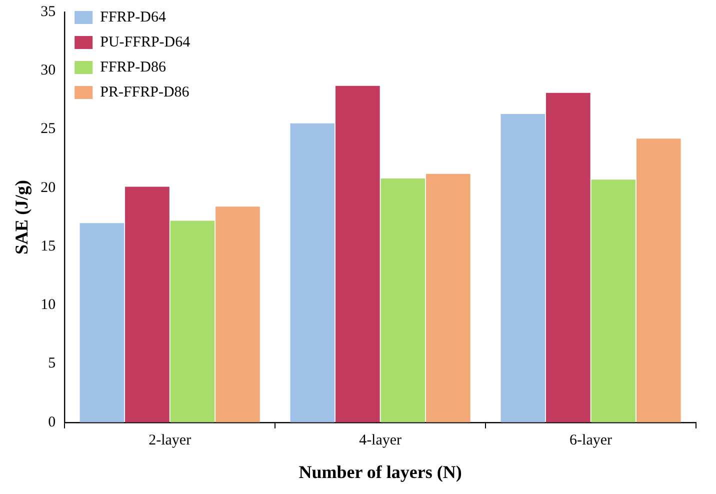  What do you see at coordinates (48, 246) in the screenshot?
I see `y-tick-label: 15` at bounding box center [48, 246].